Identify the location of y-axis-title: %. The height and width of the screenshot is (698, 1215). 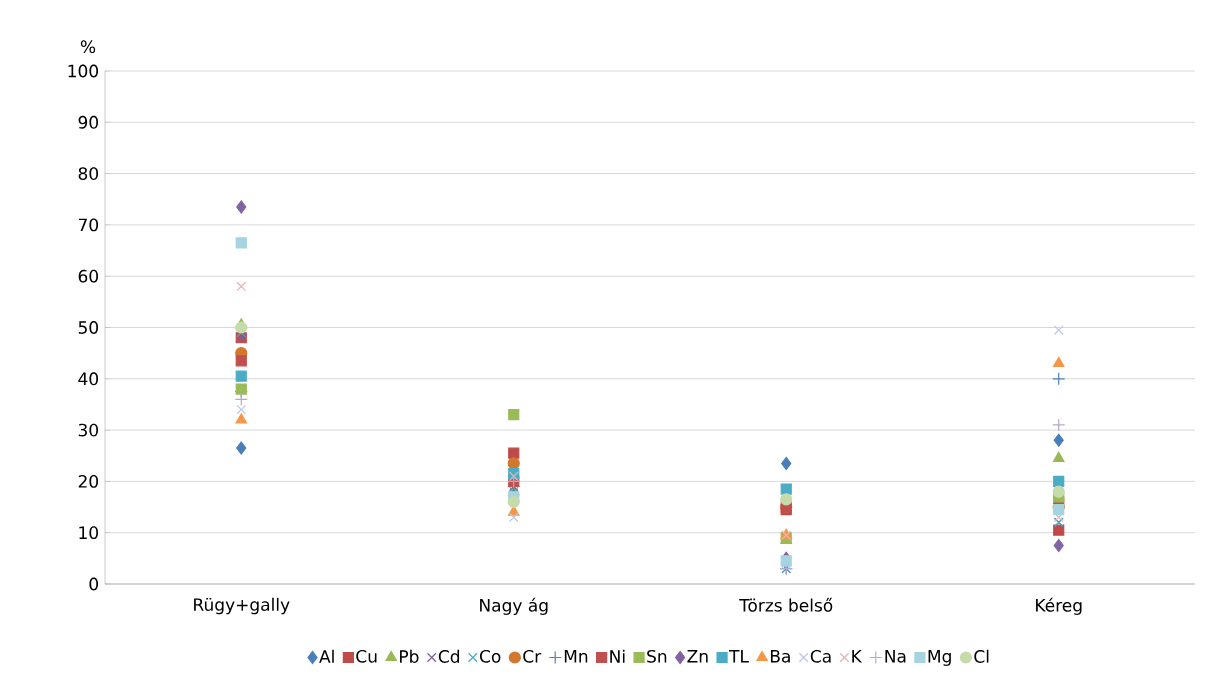
(88, 47).